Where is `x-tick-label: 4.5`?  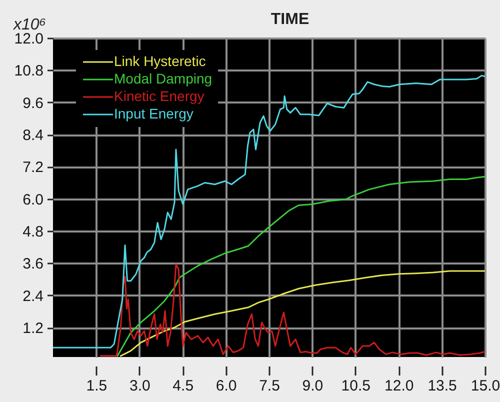 x-tick-label: 4.5 is located at coordinates (183, 386).